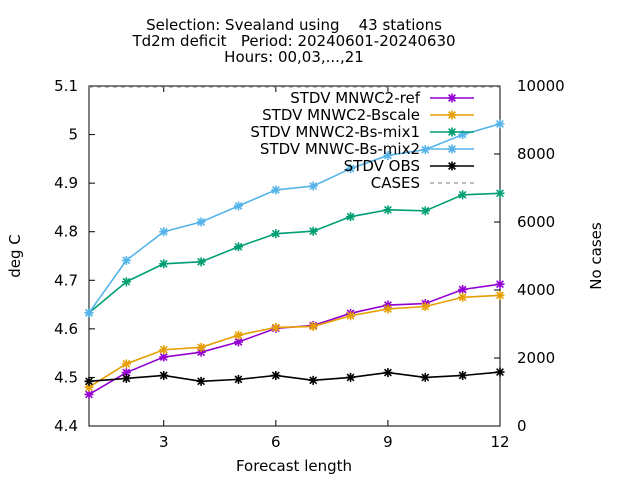 The width and height of the screenshot is (640, 480). Describe the element at coordinates (66, 329) in the screenshot. I see `y-tick-label: 4.6` at that location.